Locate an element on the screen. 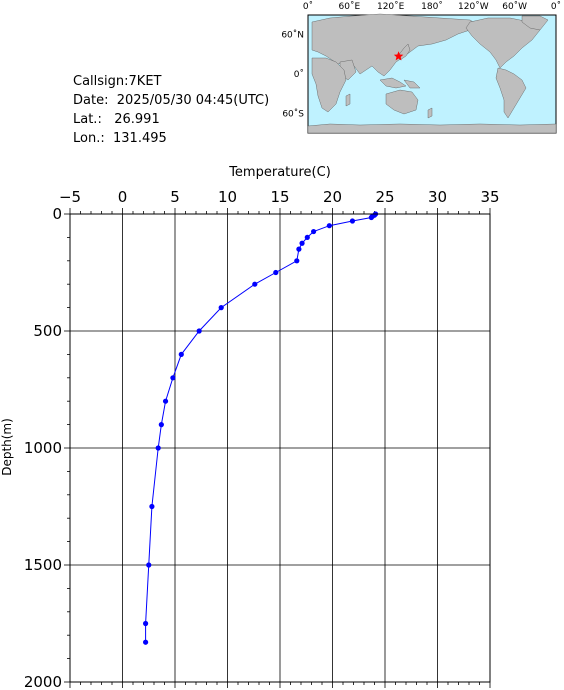 Image resolution: width=564 pixels, height=690 pixels. y-tick-label: 1000 is located at coordinates (43, 448).